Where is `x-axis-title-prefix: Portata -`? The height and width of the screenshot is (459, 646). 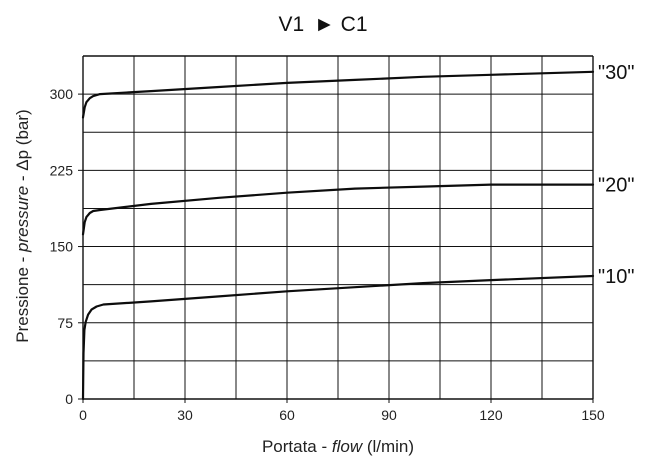 x-axis-title-prefix: Portata - is located at coordinates (297, 446).